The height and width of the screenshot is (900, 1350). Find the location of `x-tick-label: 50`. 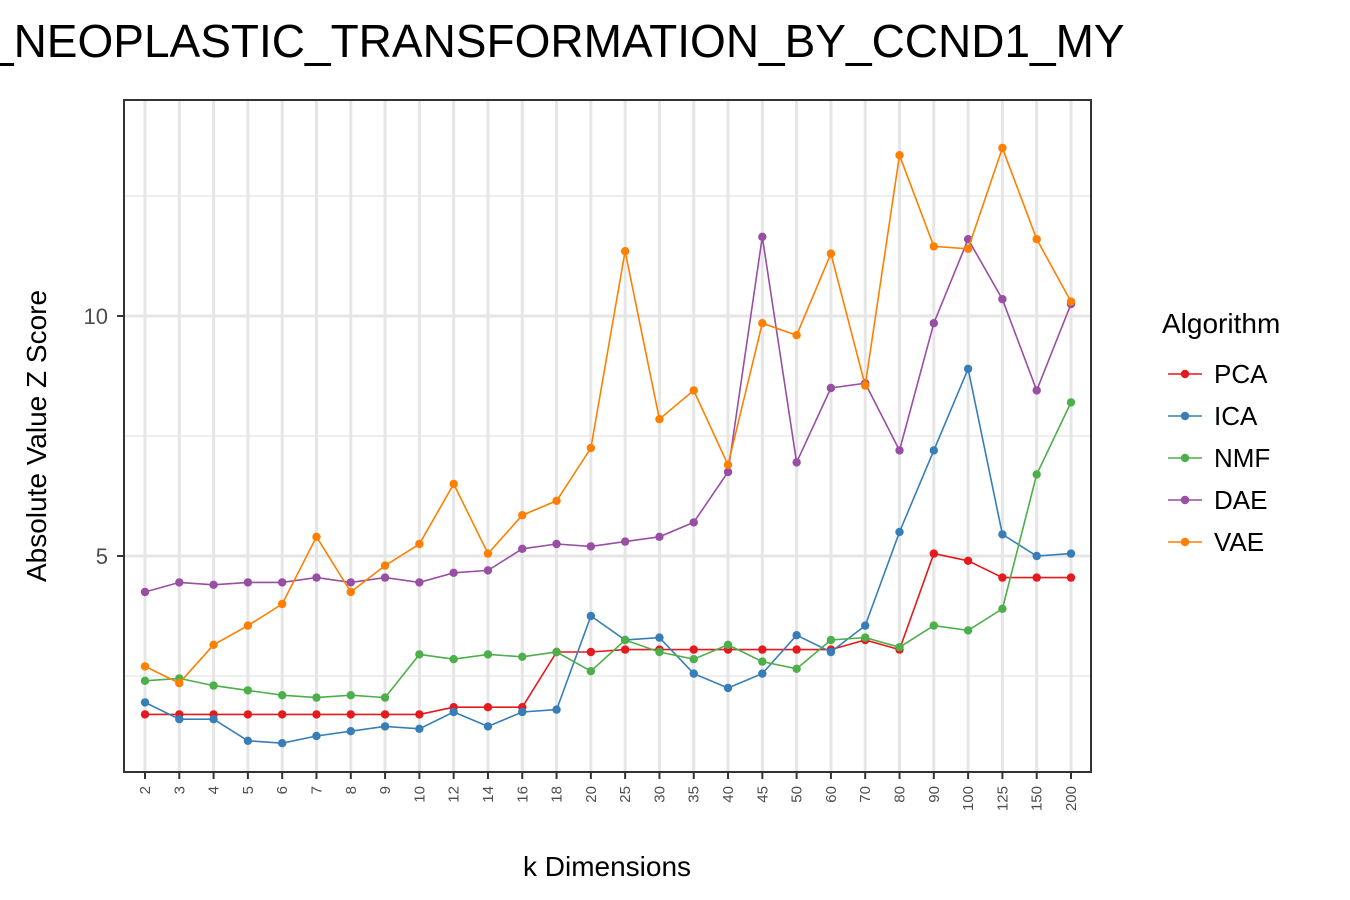

x-tick-label: 50 is located at coordinates (797, 794).